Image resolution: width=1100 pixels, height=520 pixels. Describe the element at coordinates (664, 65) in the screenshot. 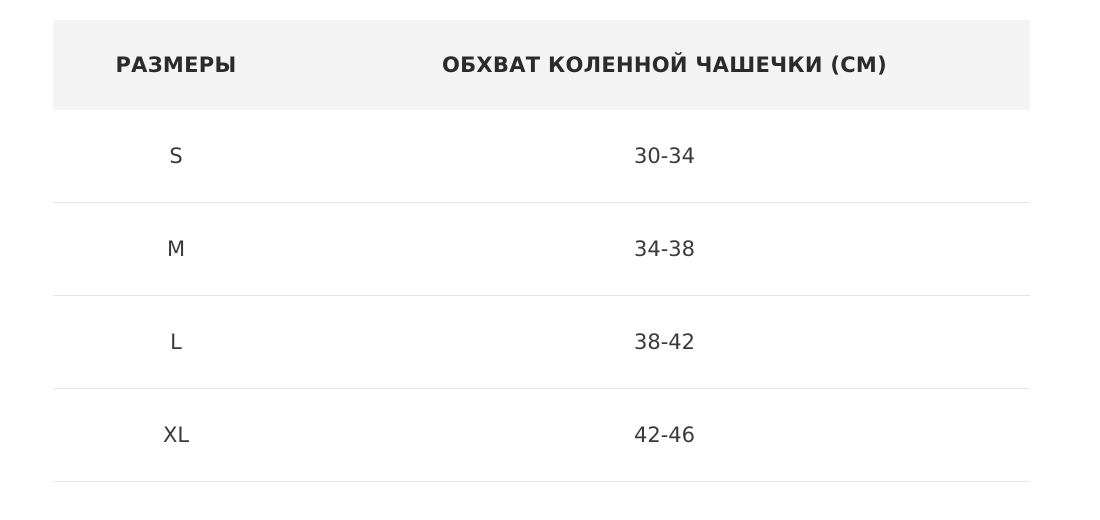

I see `header-knee-circumference: ОБХВАТ КОЛЕННОЙ ЧАШЕЧКИ (СМ)` at that location.